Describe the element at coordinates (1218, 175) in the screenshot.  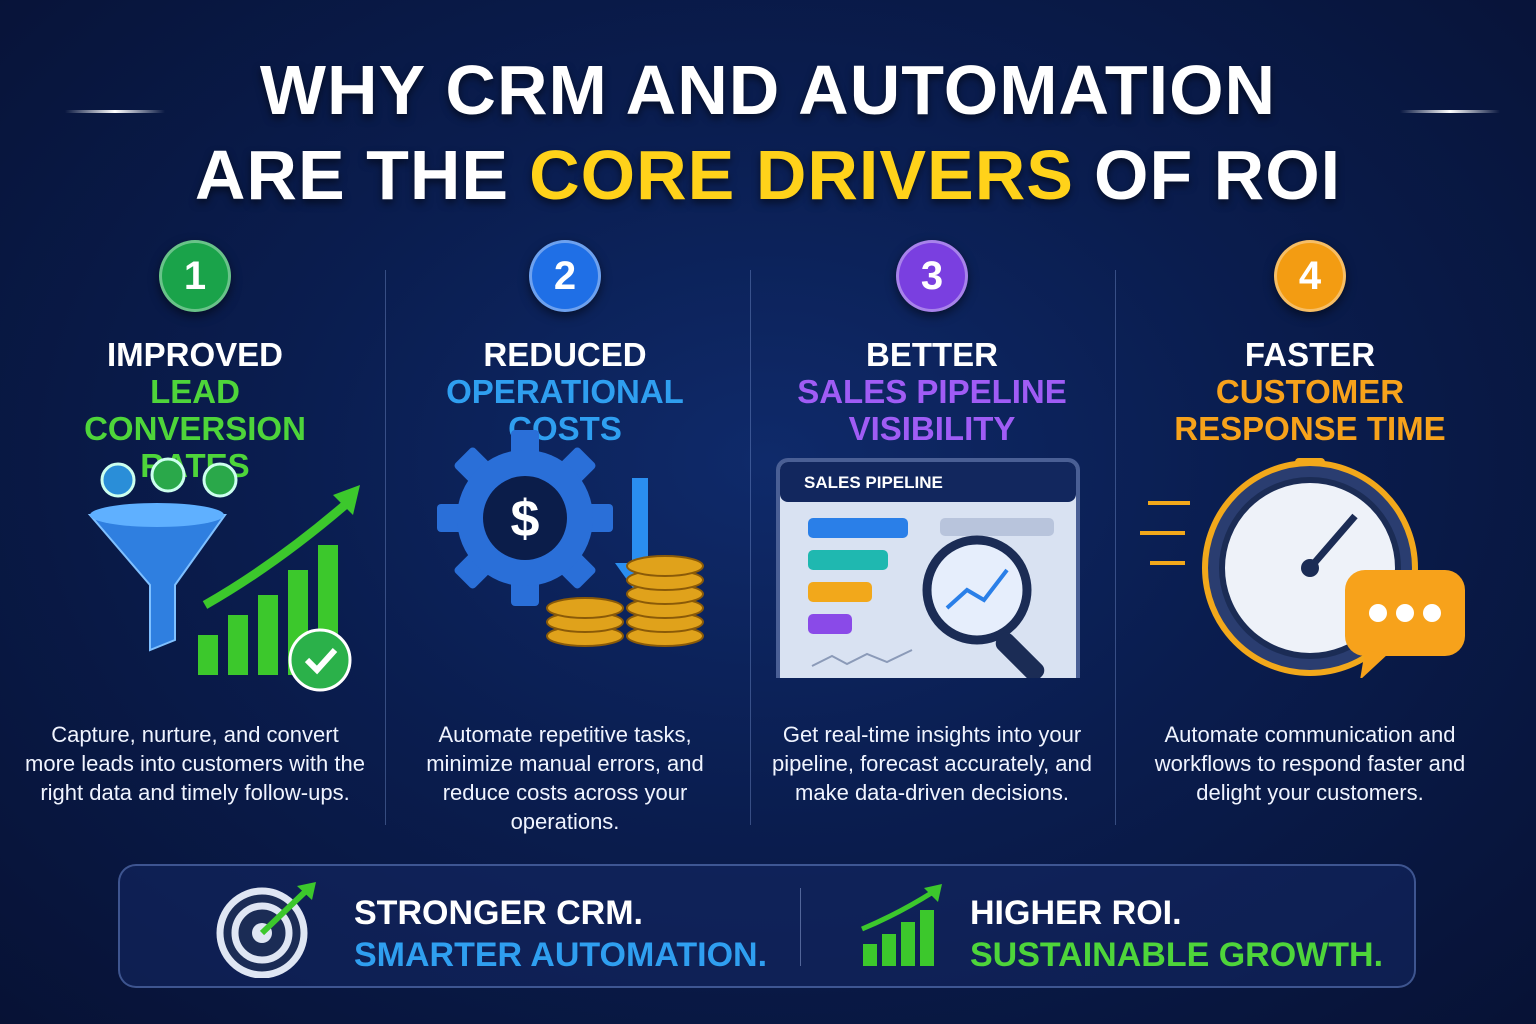
I see `title-part: OF ROI` at that location.